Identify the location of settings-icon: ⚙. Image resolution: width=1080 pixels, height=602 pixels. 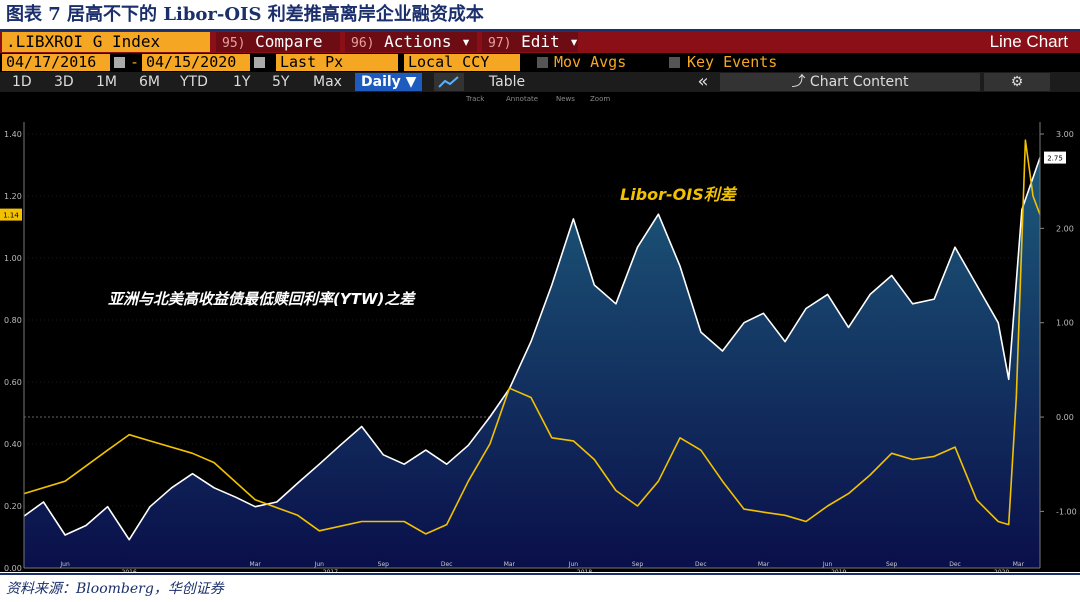
(1017, 82).